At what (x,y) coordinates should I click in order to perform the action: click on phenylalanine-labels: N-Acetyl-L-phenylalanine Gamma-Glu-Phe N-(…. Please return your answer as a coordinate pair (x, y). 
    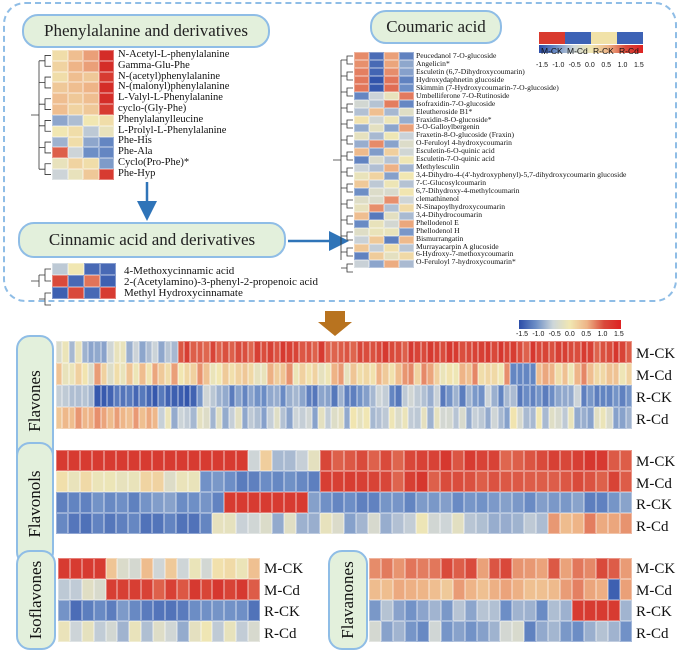
    Looking at the image, I should click on (173, 114).